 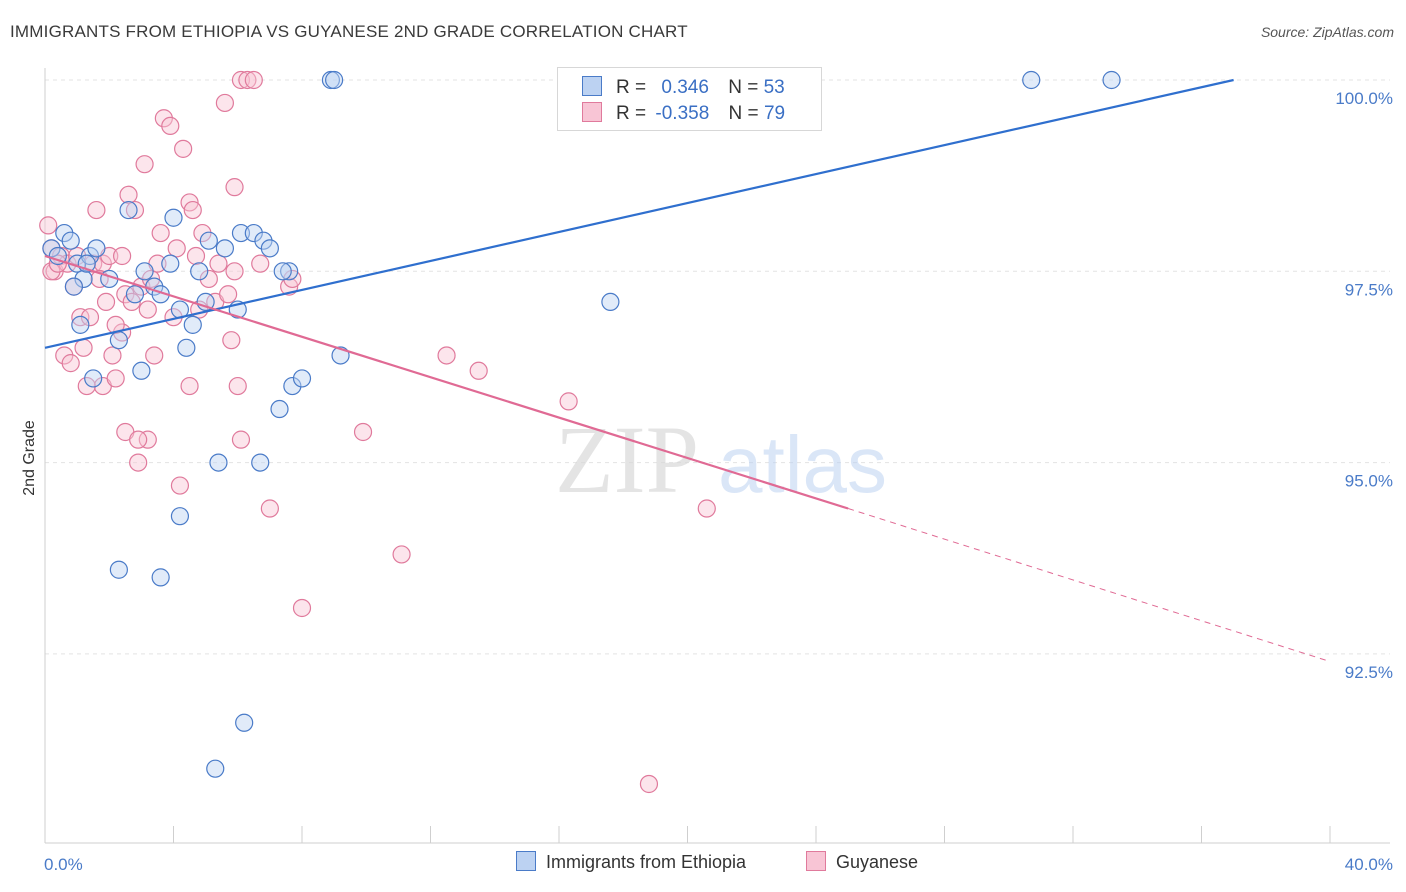 I want to click on correlation-legend: R = 0.346 N = 53 R = -0.358 N = 79, so click(x=689, y=99).